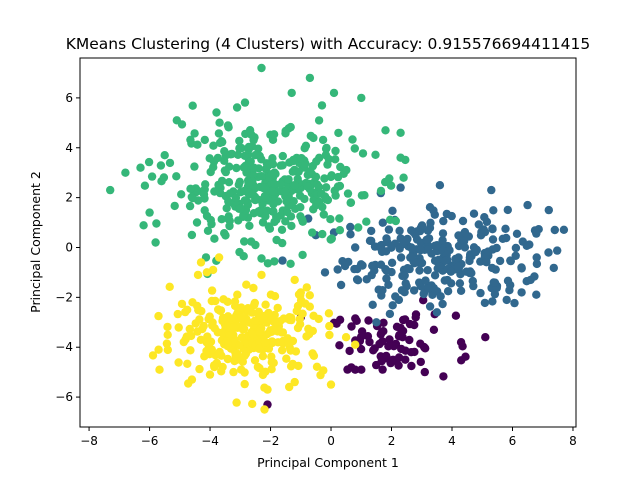  Describe the element at coordinates (513, 441) in the screenshot. I see `x-tick-label: 6` at that location.